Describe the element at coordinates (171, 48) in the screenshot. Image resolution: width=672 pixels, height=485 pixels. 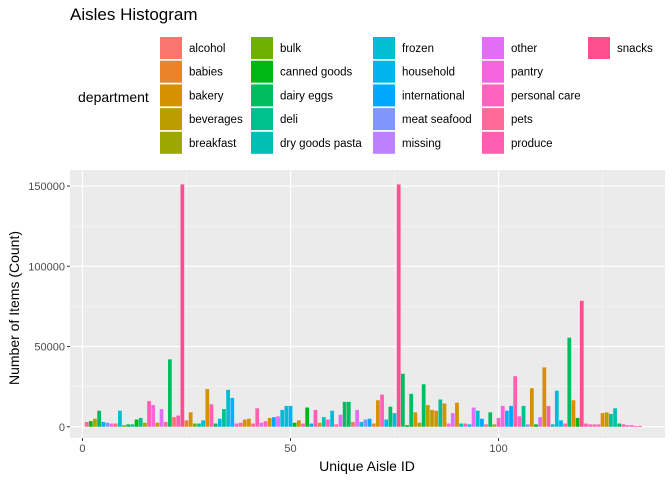
I see `legend-key-alcohol` at that location.